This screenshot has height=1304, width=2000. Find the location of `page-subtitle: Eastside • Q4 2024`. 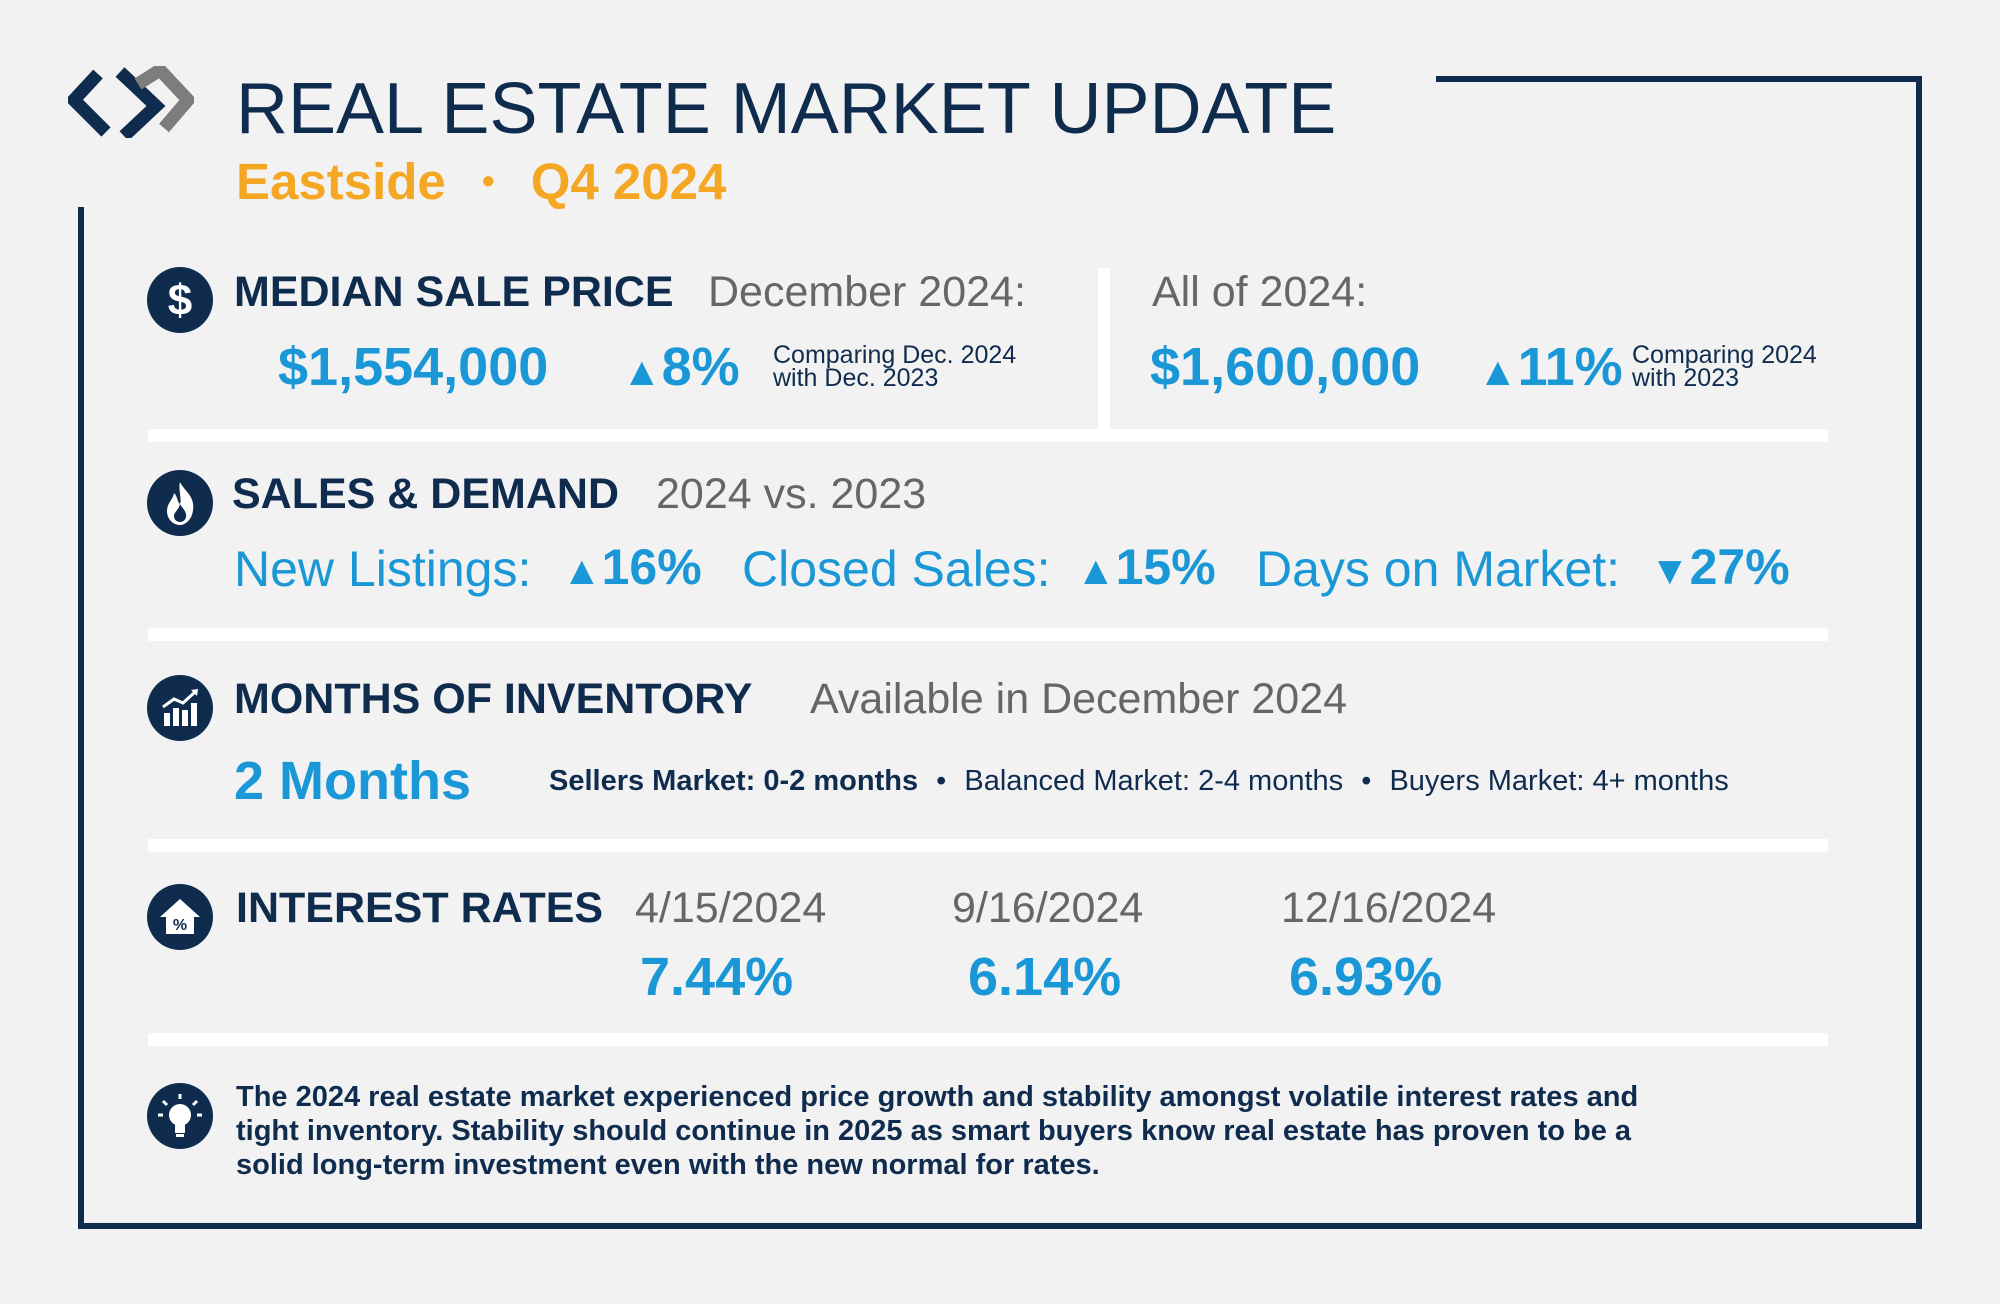

page-subtitle: Eastside • Q4 2024 is located at coordinates (481, 181).